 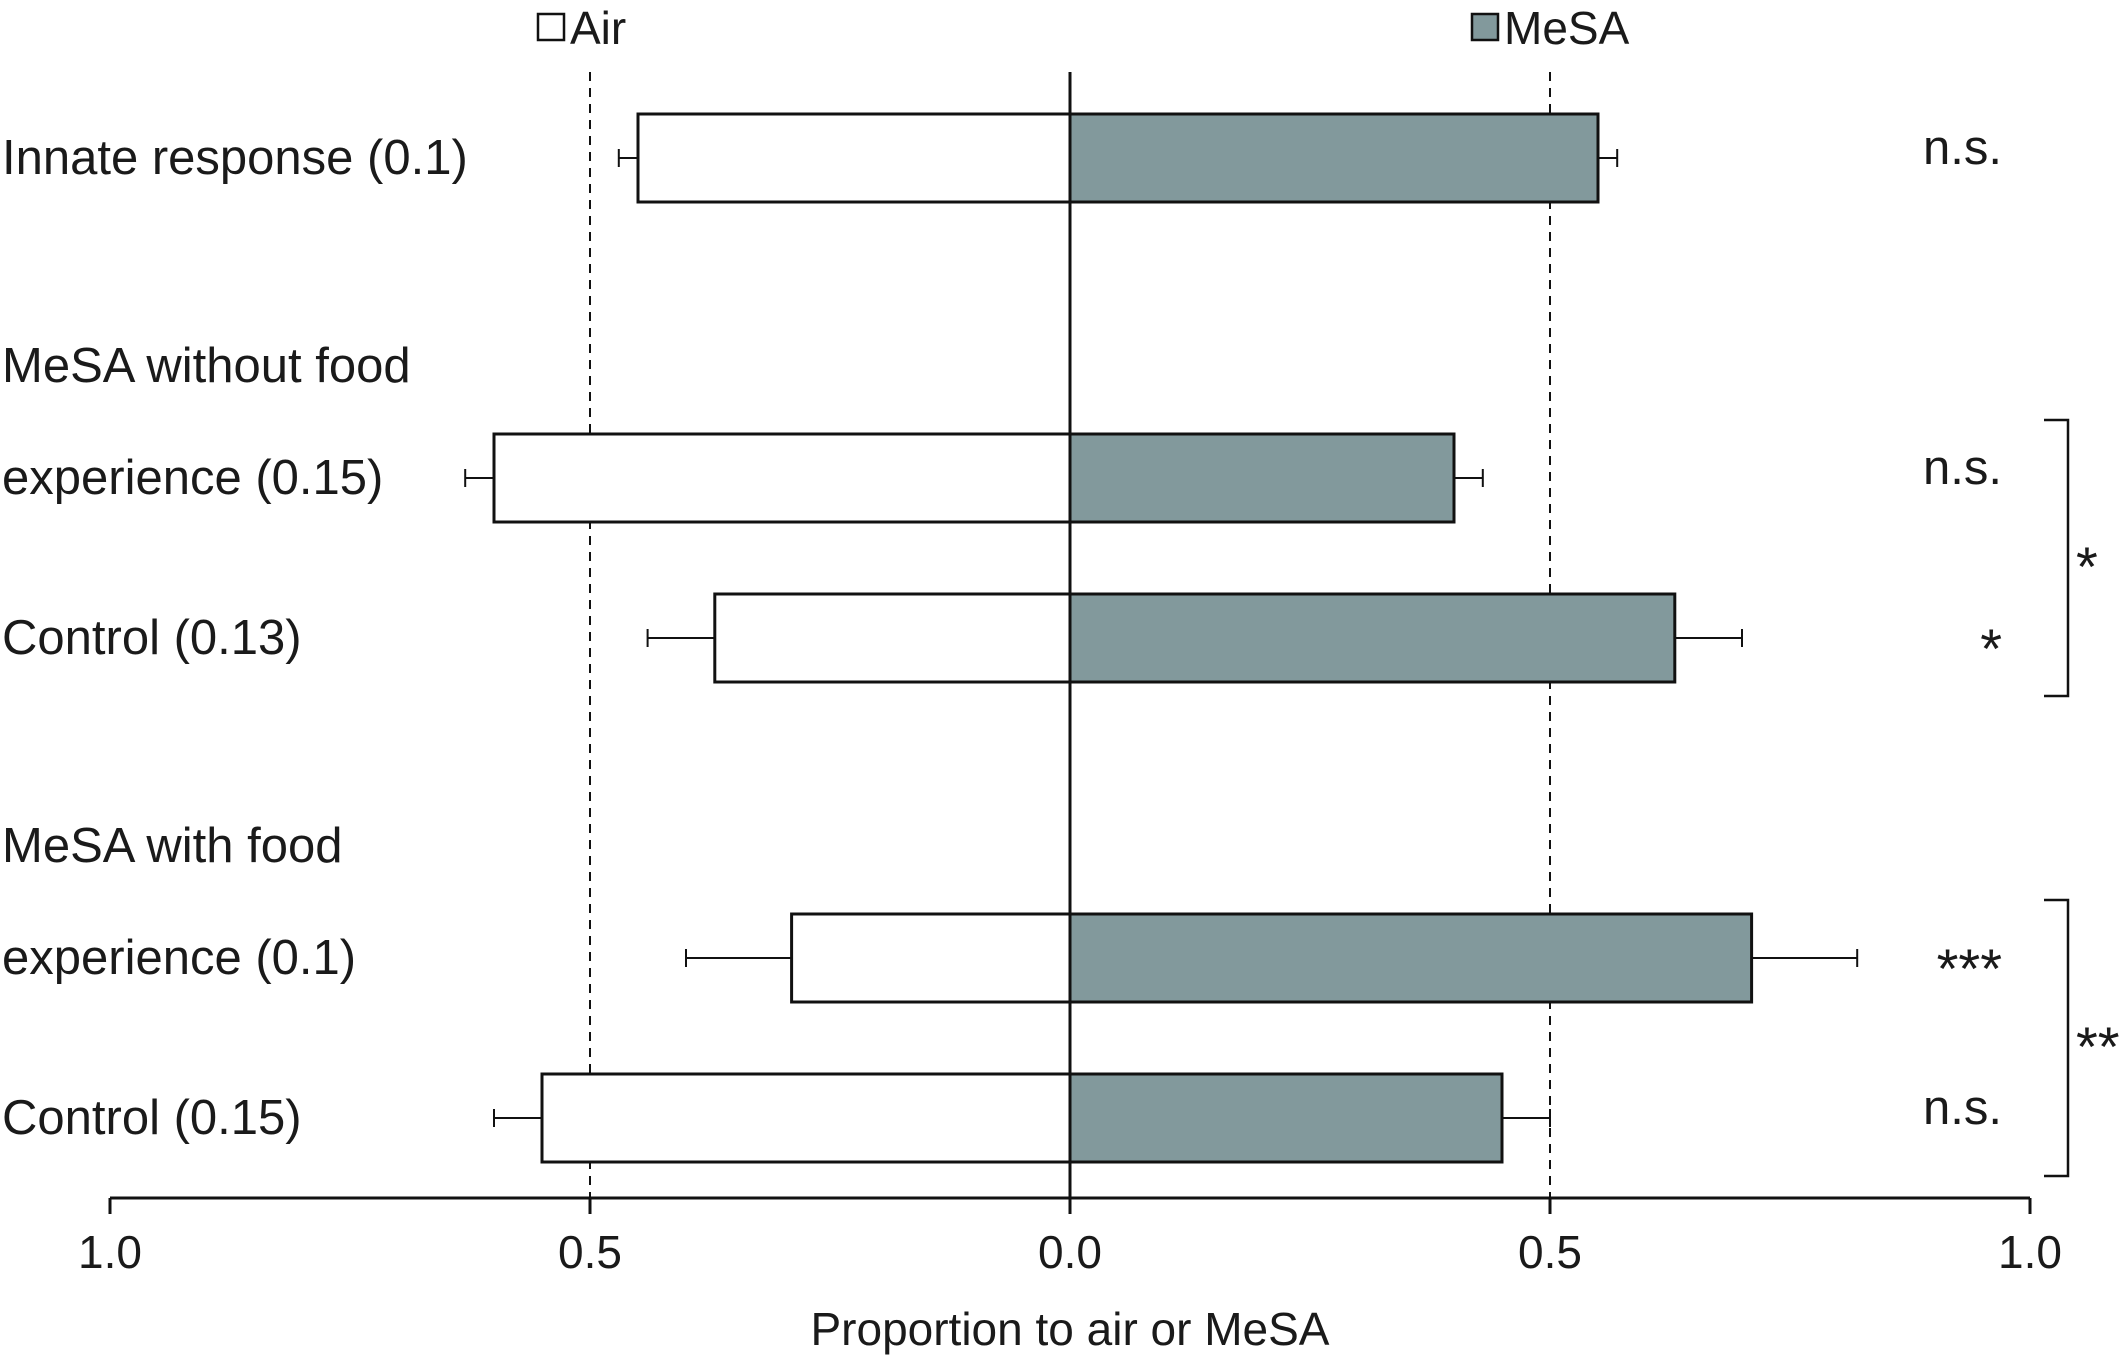 What do you see at coordinates (152, 638) in the screenshot?
I see `row-label-2-0: Control (0.13)` at bounding box center [152, 638].